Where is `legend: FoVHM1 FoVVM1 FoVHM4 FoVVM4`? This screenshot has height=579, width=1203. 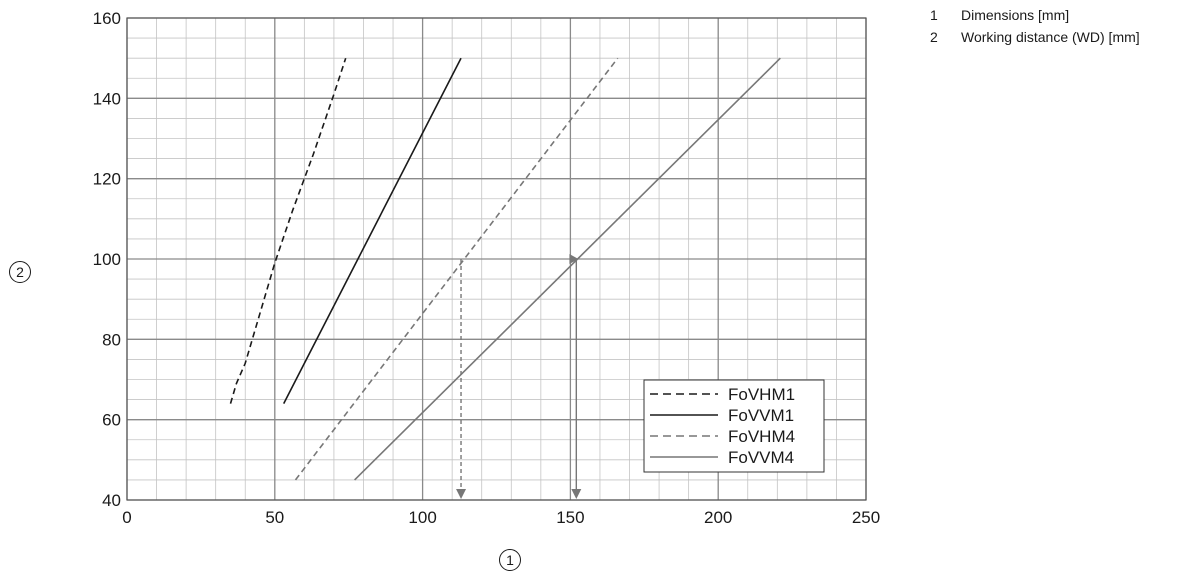 legend: FoVHM1 FoVVM1 FoVHM4 FoVVM4 is located at coordinates (734, 426).